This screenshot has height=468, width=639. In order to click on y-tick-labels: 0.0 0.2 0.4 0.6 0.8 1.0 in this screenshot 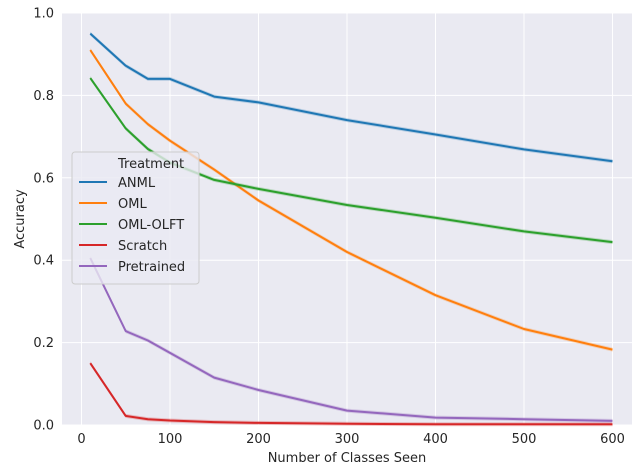, I will do `click(43, 220)`.